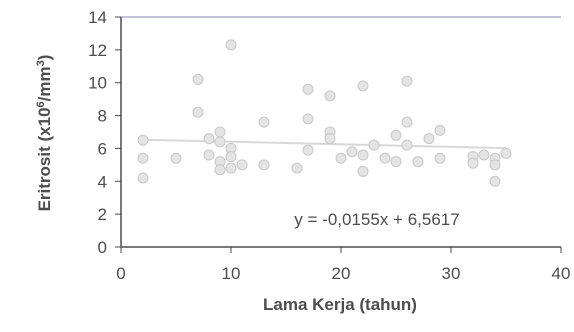 Image resolution: width=574 pixels, height=332 pixels. What do you see at coordinates (102, 148) in the screenshot?
I see `y-tick-label: 6` at bounding box center [102, 148].